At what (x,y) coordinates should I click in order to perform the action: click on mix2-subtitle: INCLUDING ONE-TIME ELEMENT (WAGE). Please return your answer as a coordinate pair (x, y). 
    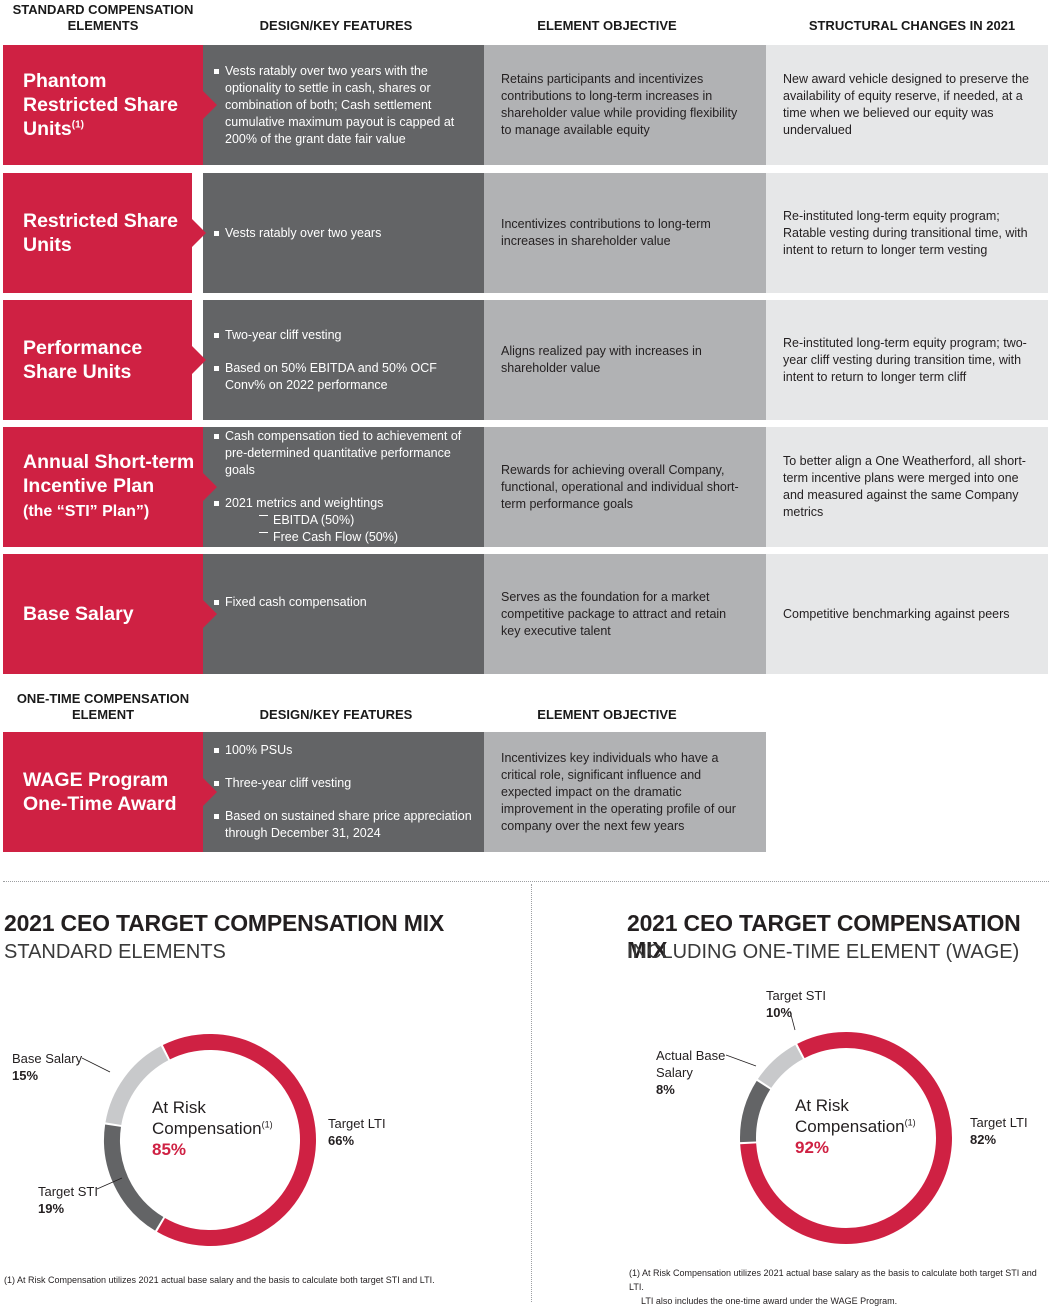
    Looking at the image, I should click on (823, 952).